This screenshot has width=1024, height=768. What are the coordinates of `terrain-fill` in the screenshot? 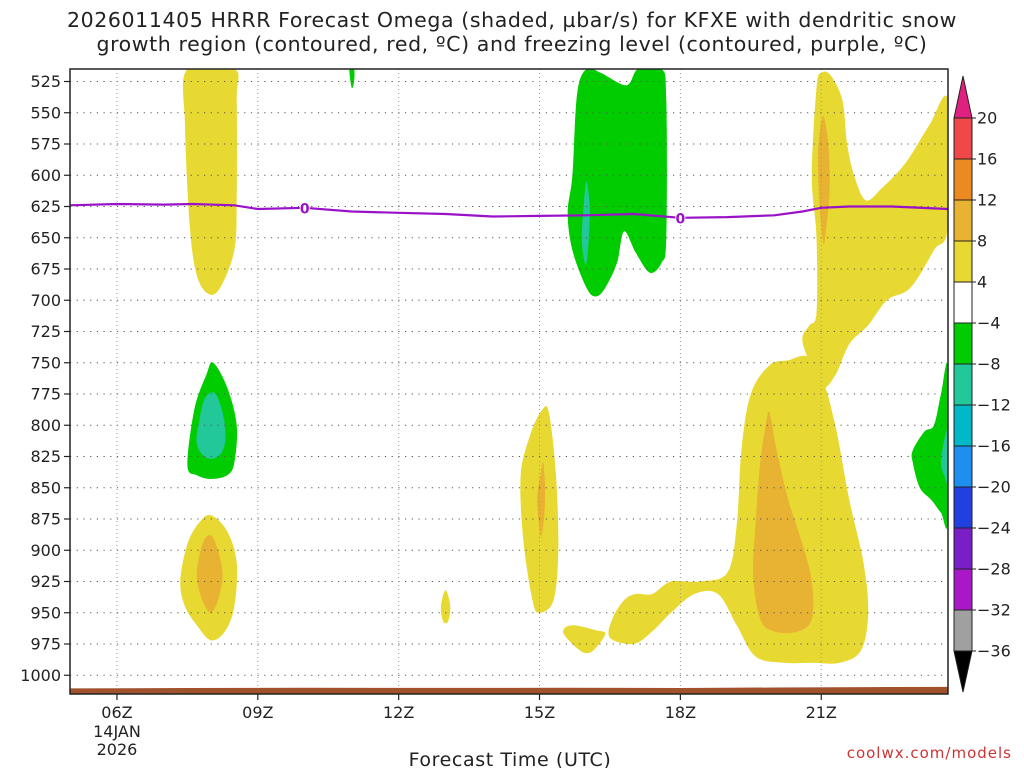 It's located at (509, 690).